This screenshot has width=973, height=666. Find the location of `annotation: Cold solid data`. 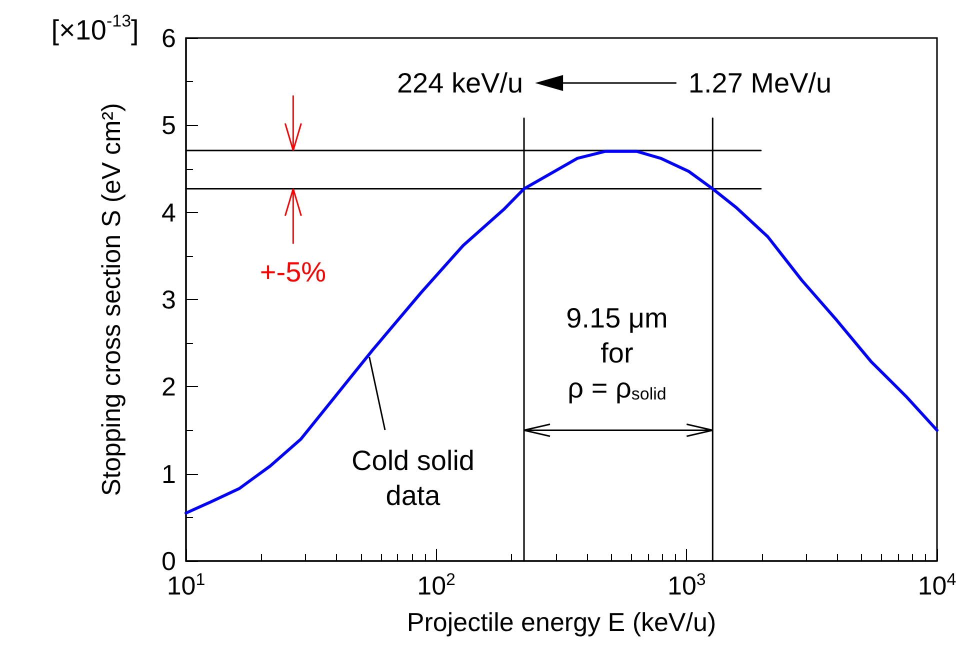

annotation: Cold solid data is located at coordinates (413, 478).